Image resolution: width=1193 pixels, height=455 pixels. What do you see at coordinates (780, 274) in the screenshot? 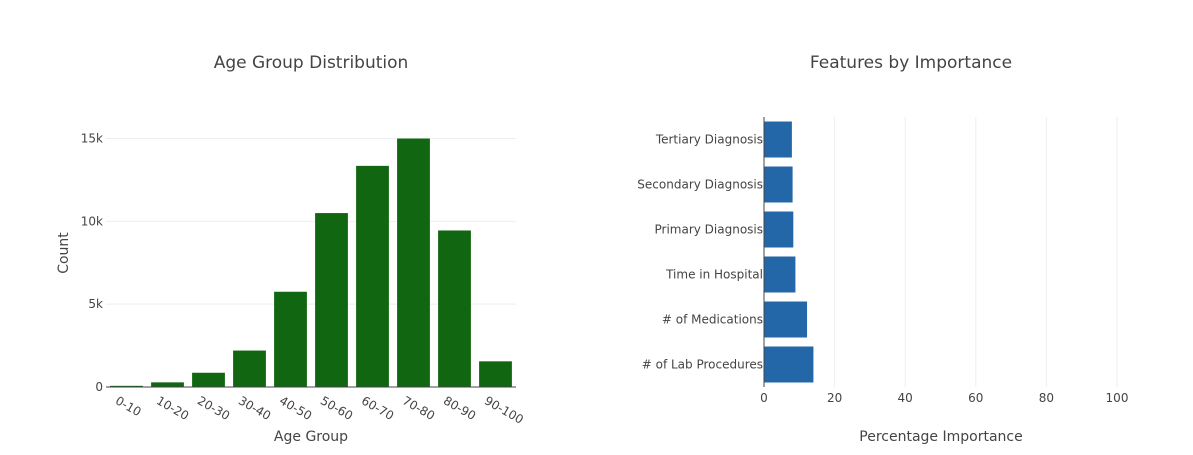
I see `bar-time-in-hospital` at bounding box center [780, 274].